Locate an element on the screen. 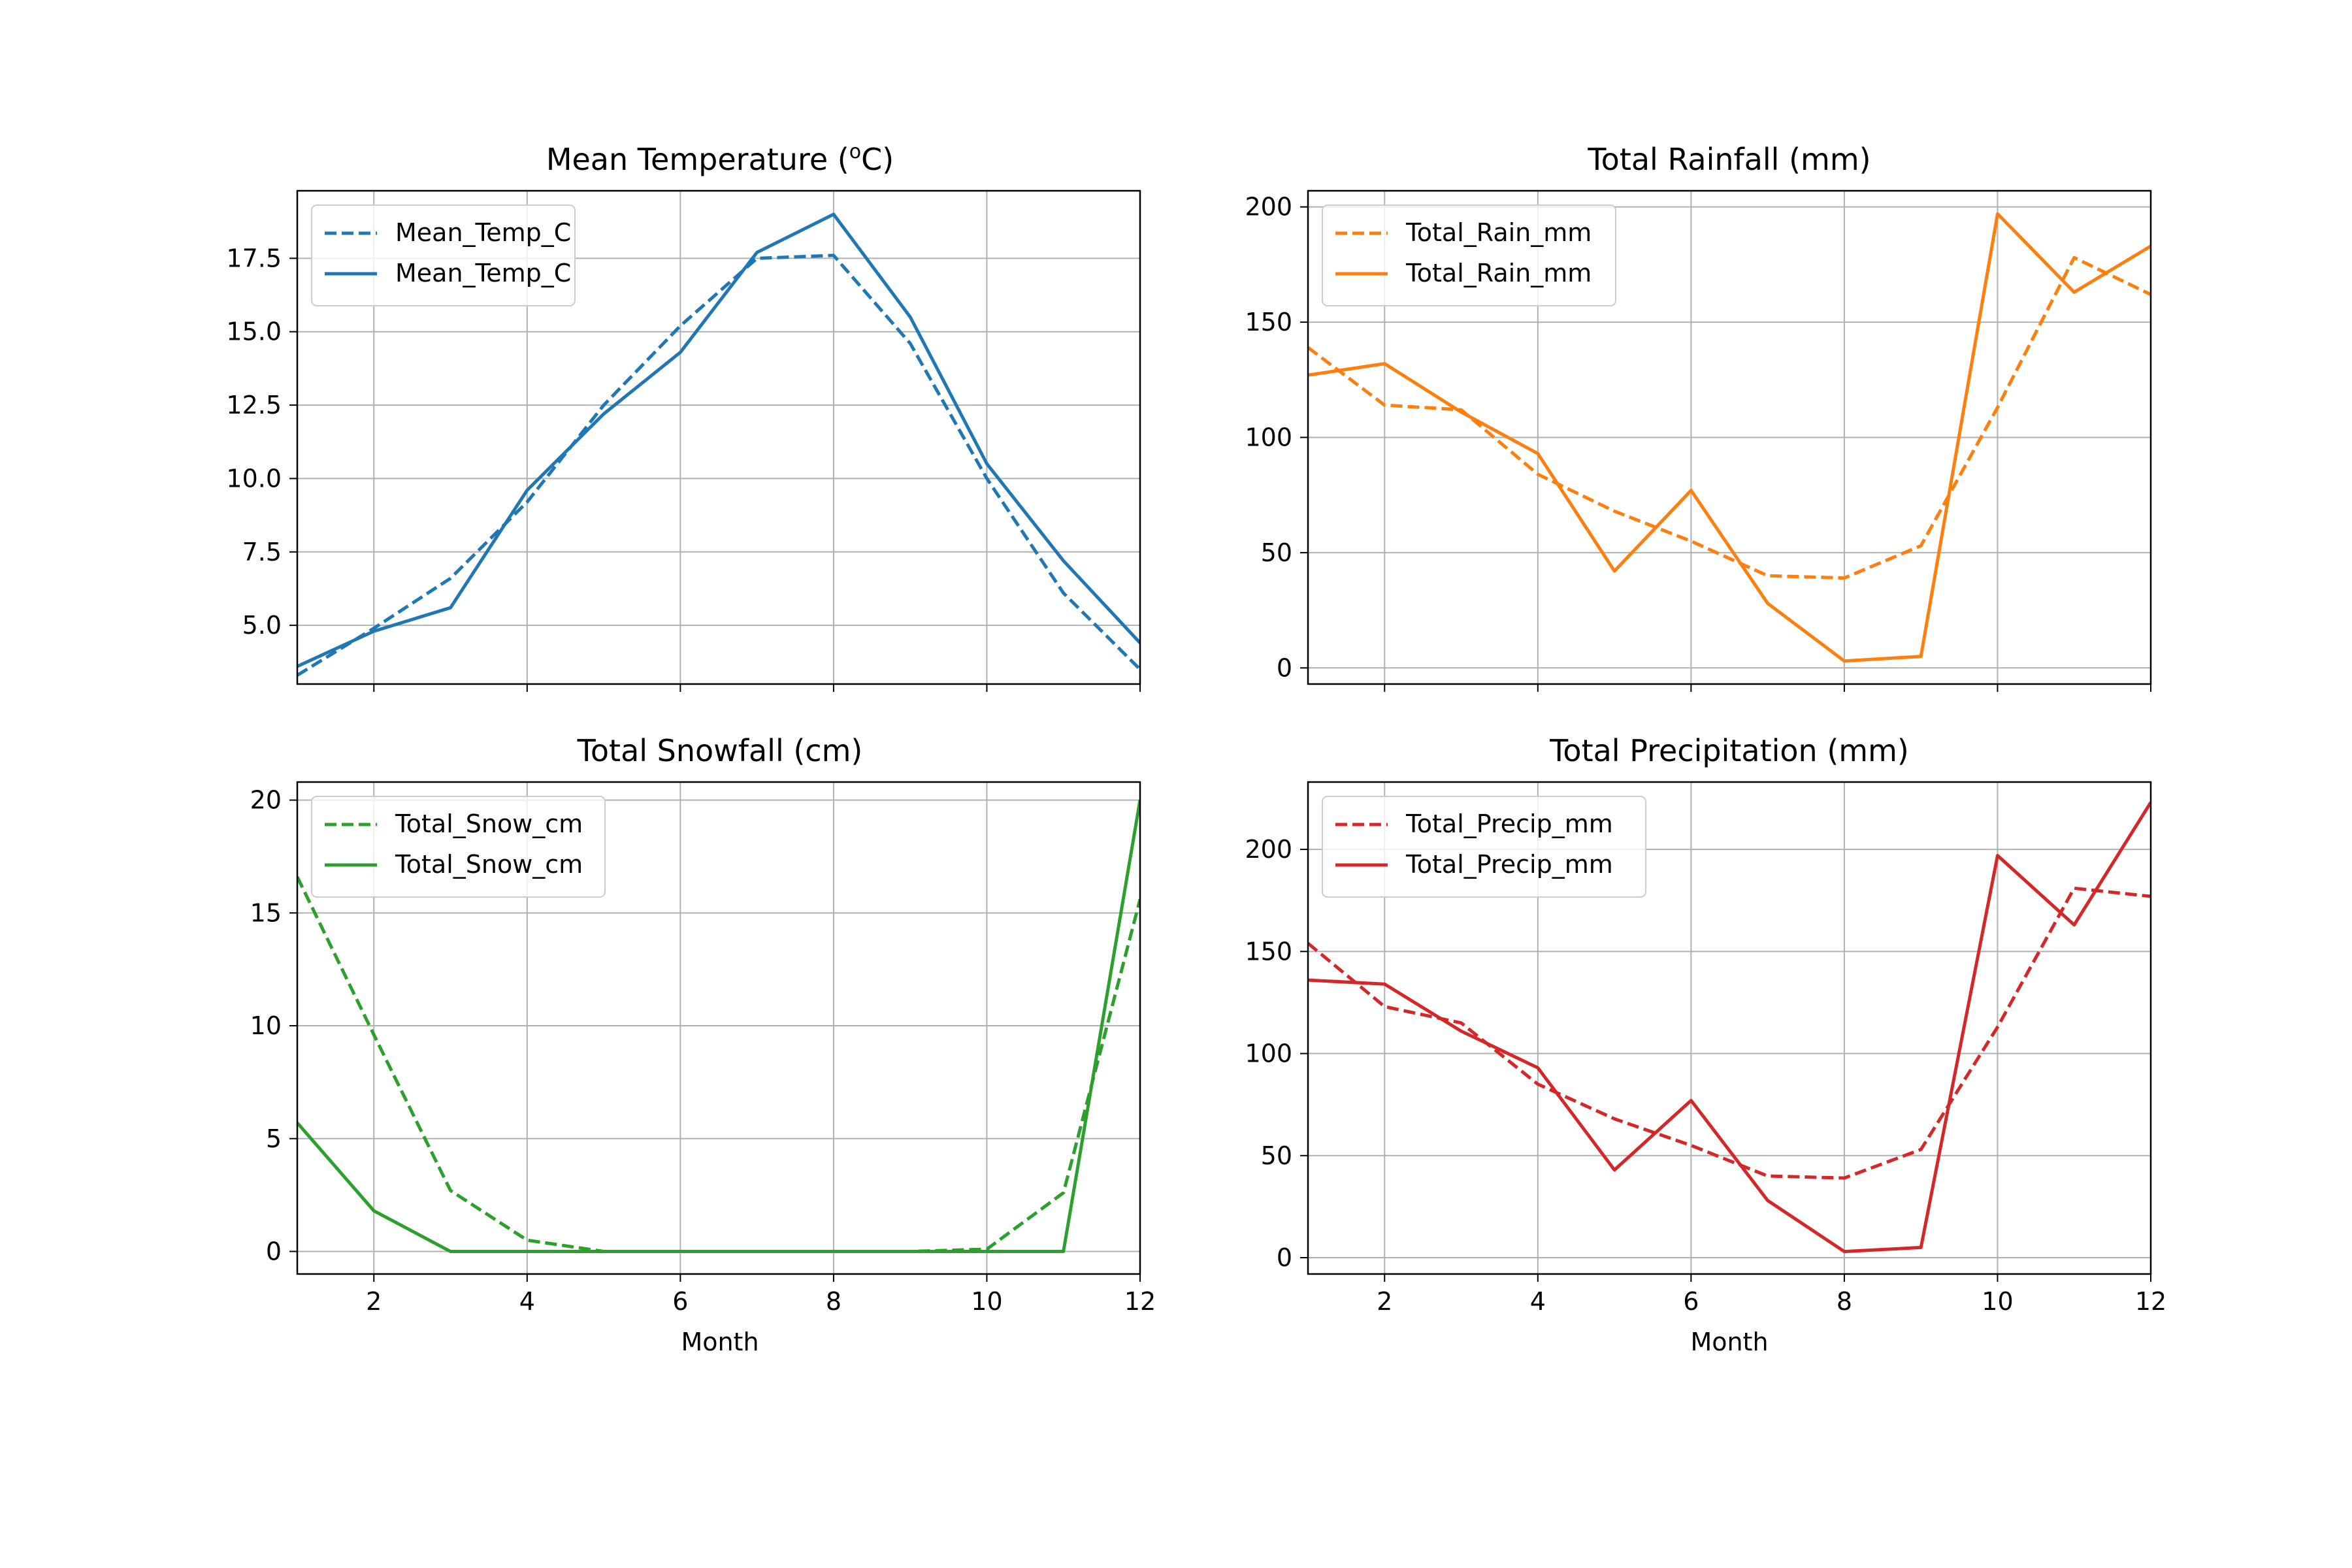 The height and width of the screenshot is (1568, 2352). chart-title-superscript: o is located at coordinates (855, 151).